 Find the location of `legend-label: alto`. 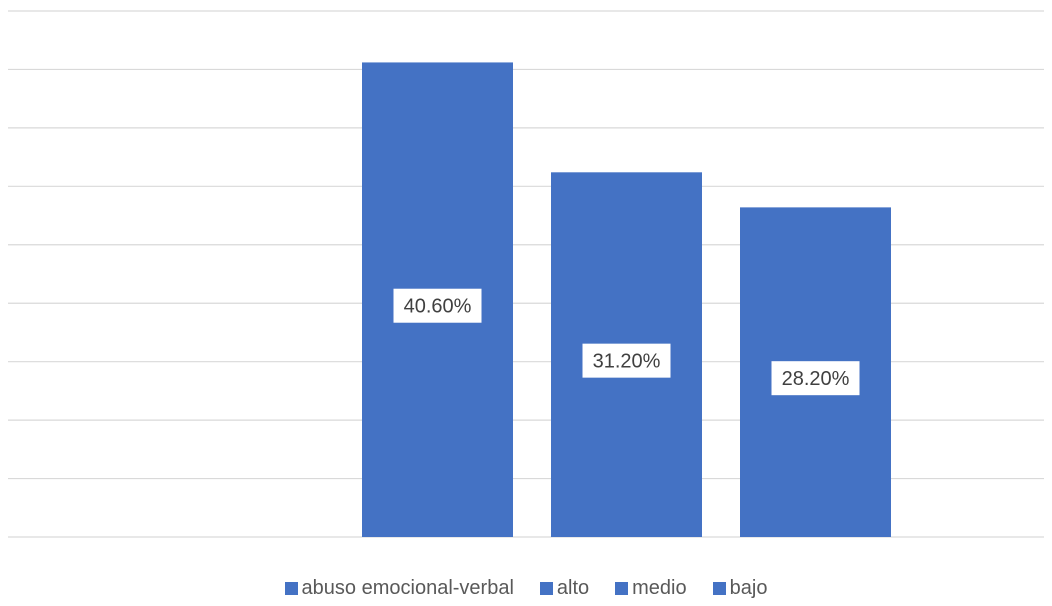

legend-label: alto is located at coordinates (573, 587).